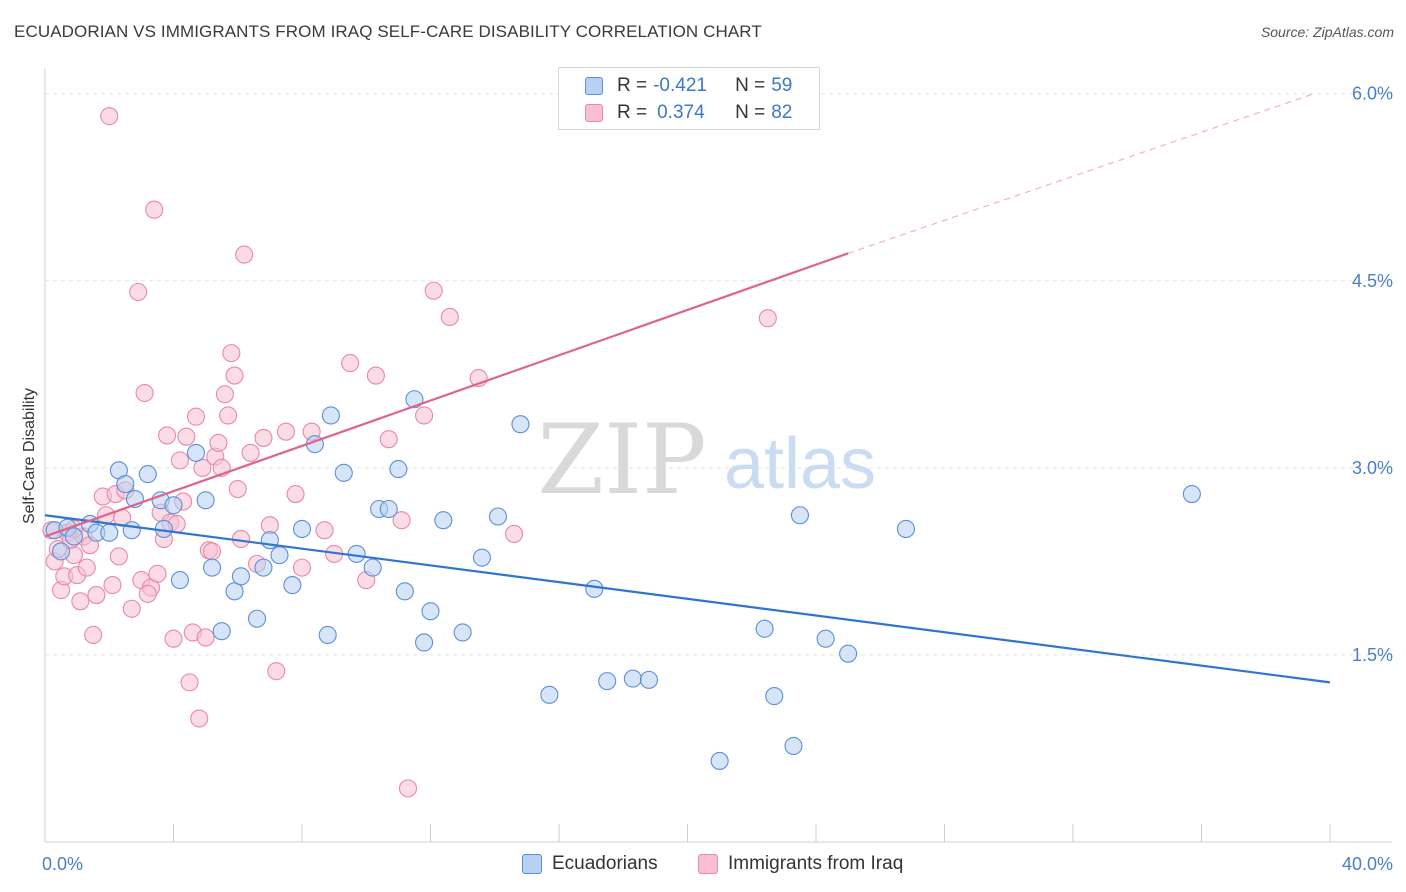 Image resolution: width=1406 pixels, height=892 pixels. Describe the element at coordinates (816, 863) in the screenshot. I see `legend-iraq-label: Immigrants from Iraq` at that location.